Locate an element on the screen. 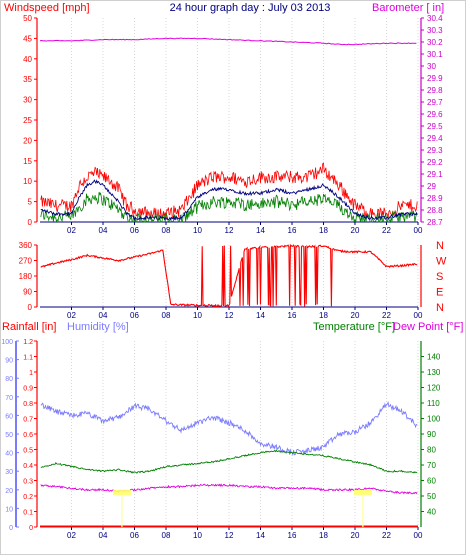  windspeed-y-tick-label: 10 is located at coordinates (27, 181).